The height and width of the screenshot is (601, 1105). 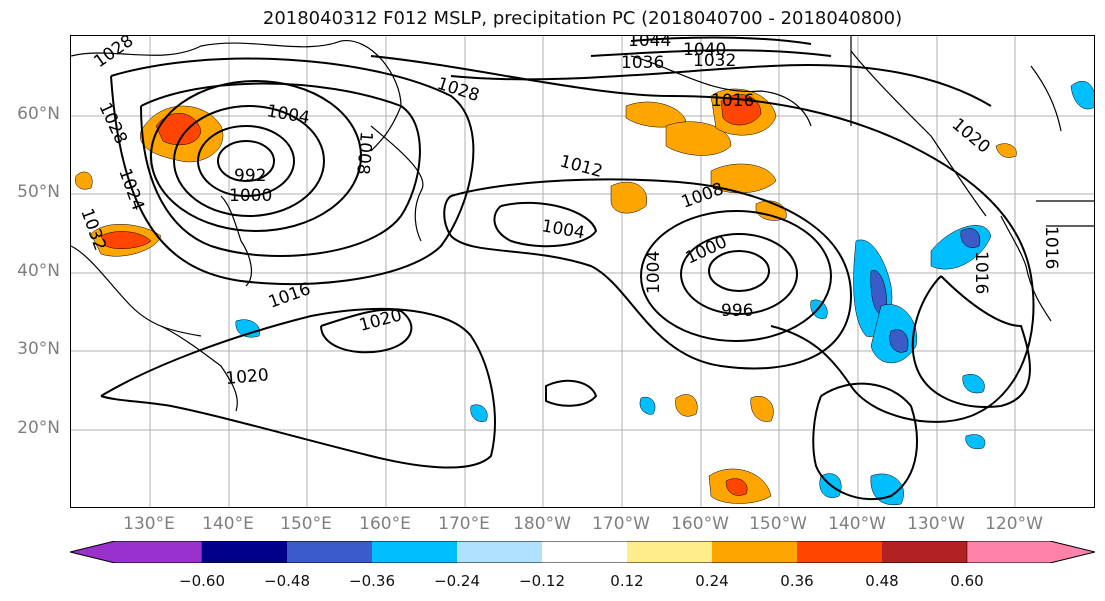 I want to click on isobar-label: 1032, so click(x=714, y=61).